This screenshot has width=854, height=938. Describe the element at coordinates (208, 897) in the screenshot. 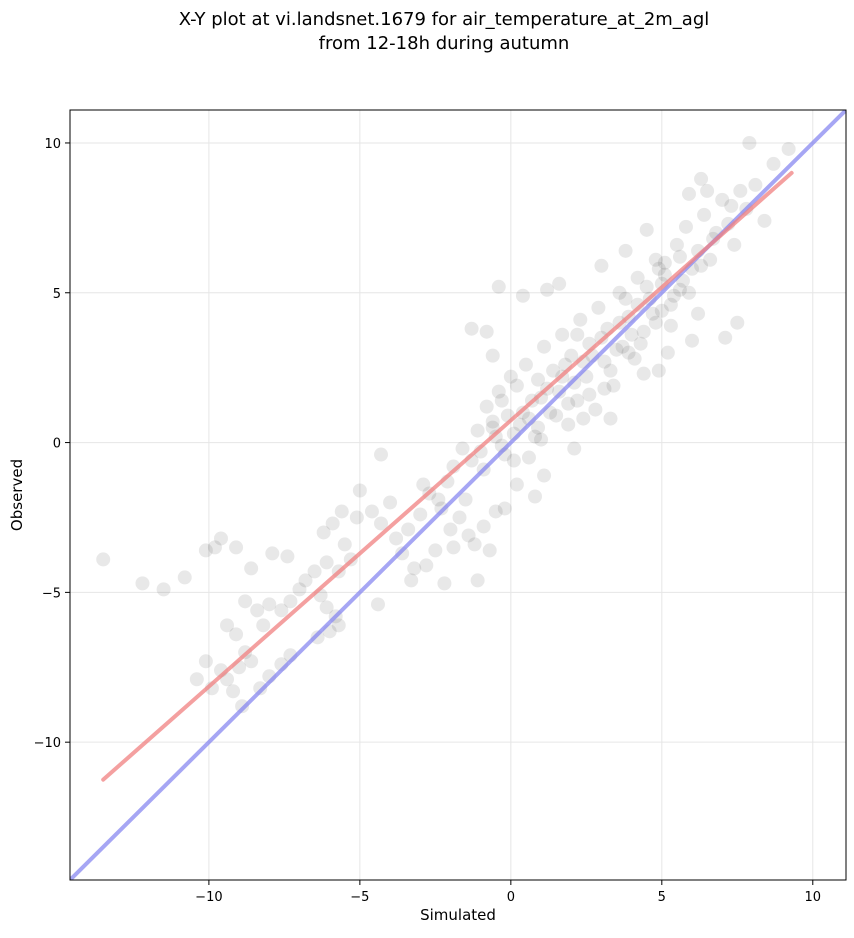

I see `x-tick-label: −10` at that location.